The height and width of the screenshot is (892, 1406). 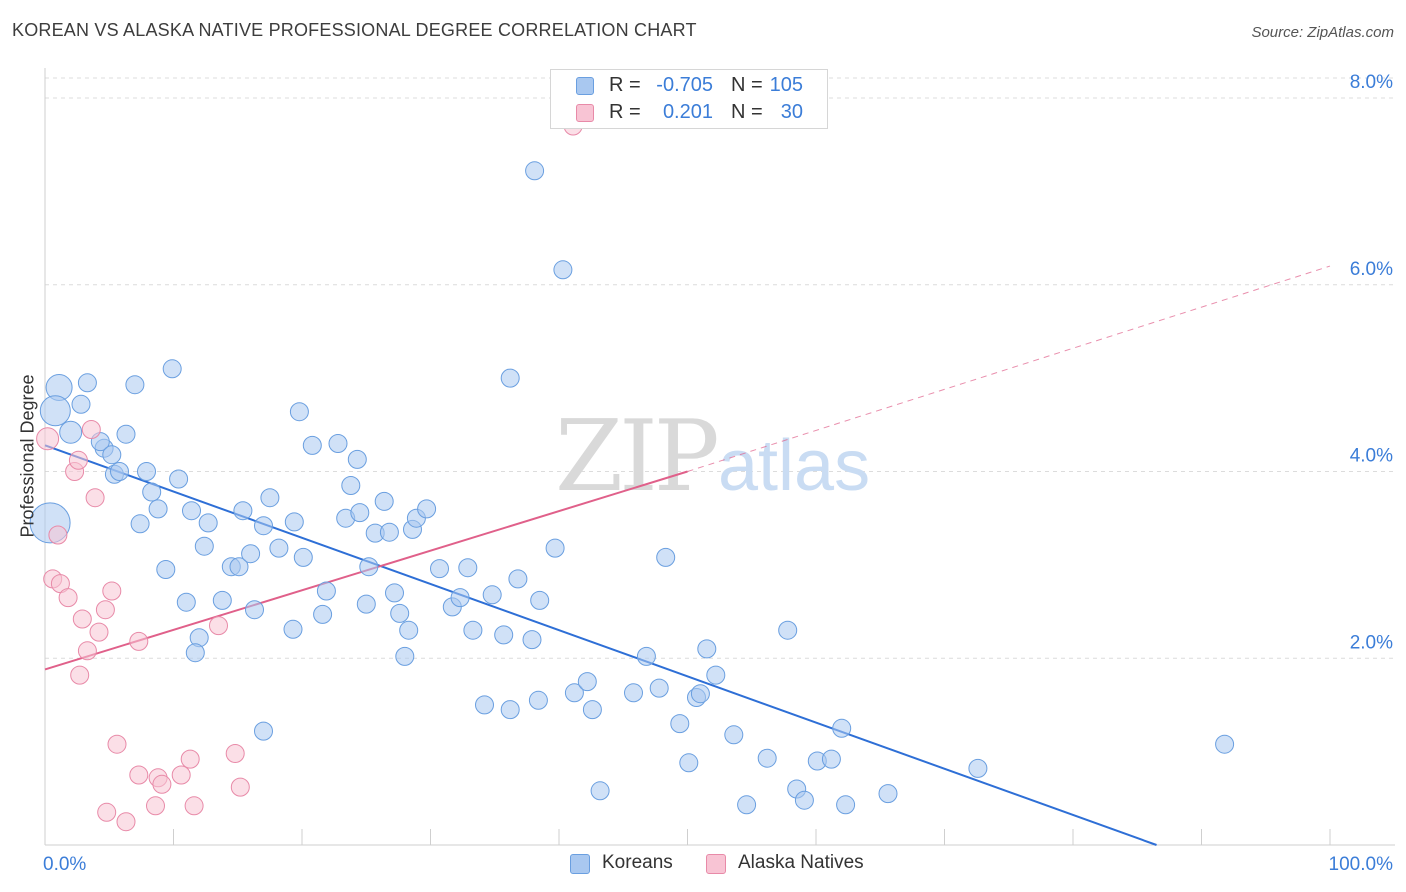 What do you see at coordinates (690, 114) in the screenshot?
I see `legend-row-alaska-natives: R = 0.201 N = 30` at bounding box center [690, 114].